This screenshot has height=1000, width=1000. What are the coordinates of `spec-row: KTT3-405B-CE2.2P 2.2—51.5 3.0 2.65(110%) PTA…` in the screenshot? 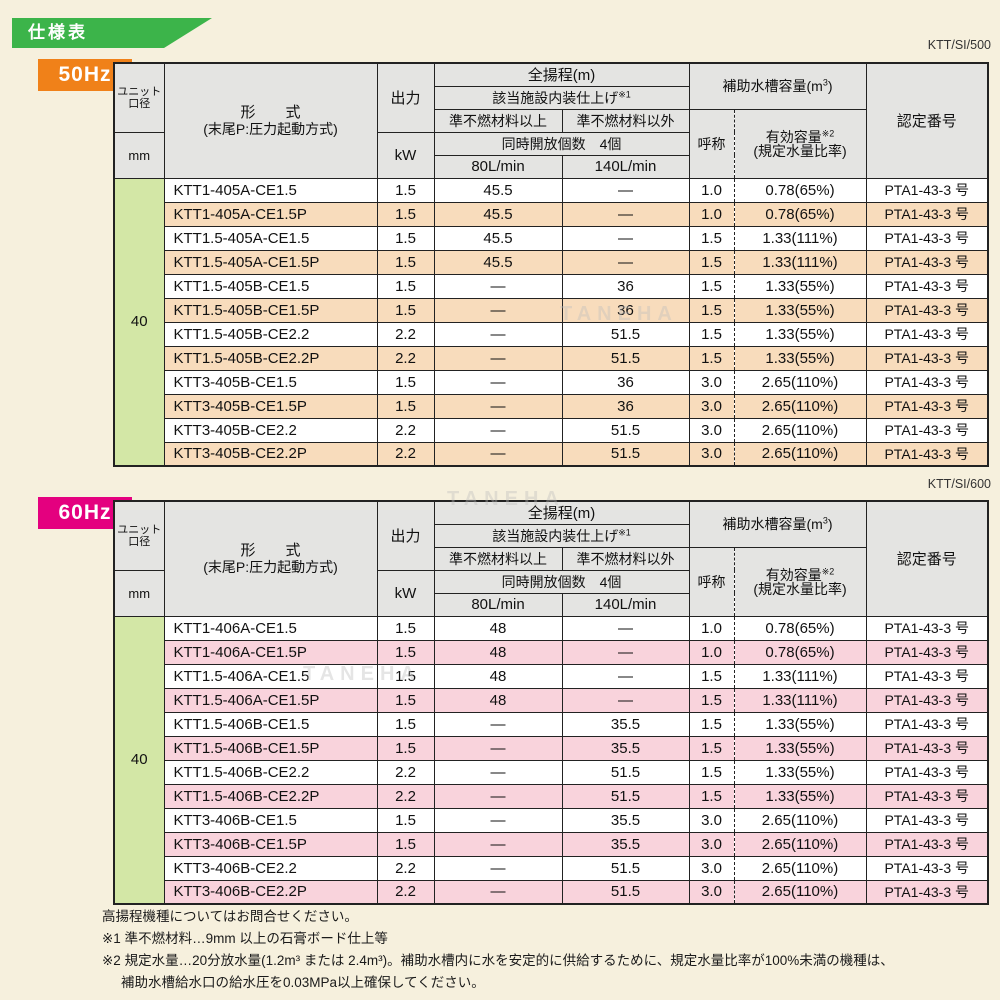 It's located at (551, 454).